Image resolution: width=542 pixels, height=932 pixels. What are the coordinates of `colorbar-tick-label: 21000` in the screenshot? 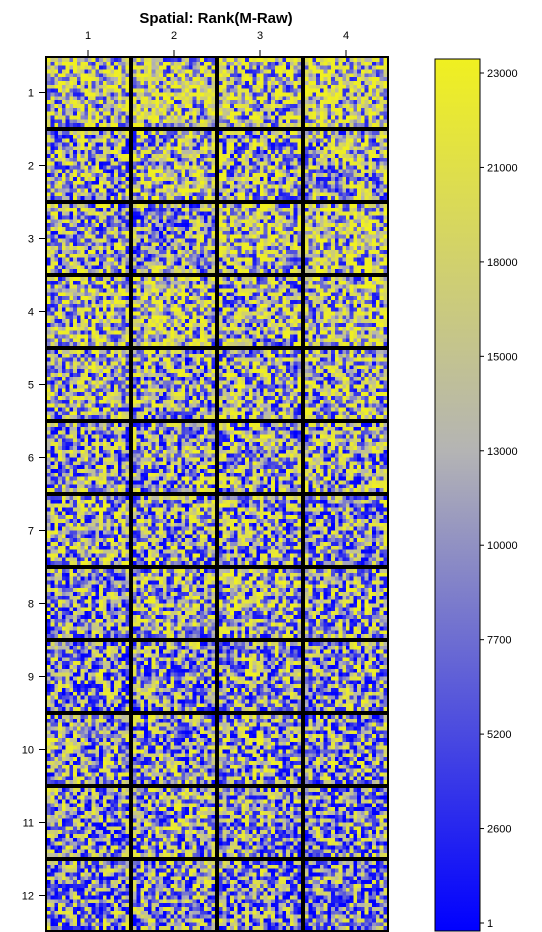 It's located at (502, 168).